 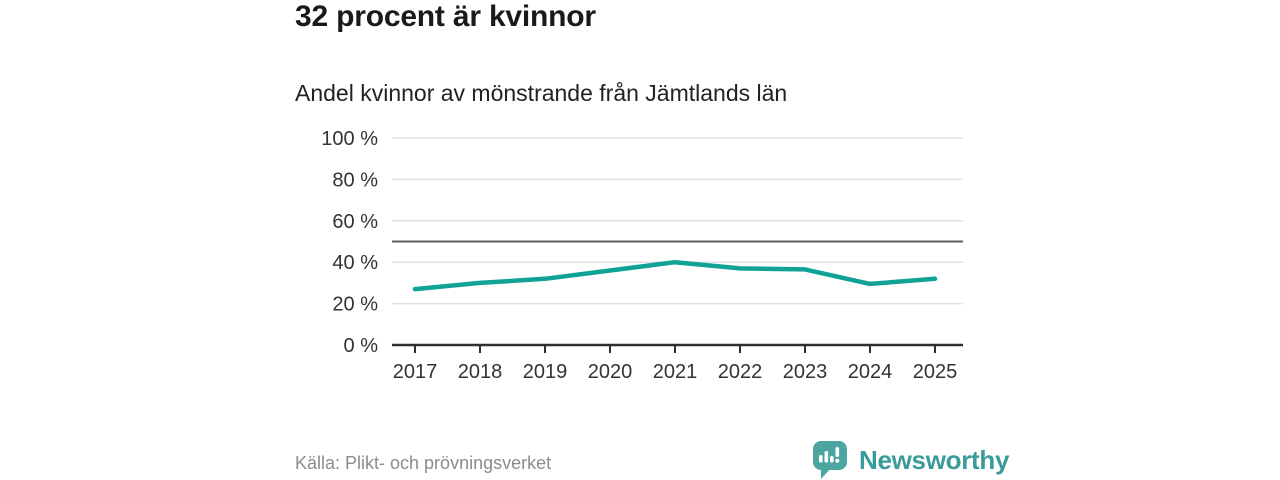 I want to click on newsworthy-logo: Newsworthy, so click(x=910, y=460).